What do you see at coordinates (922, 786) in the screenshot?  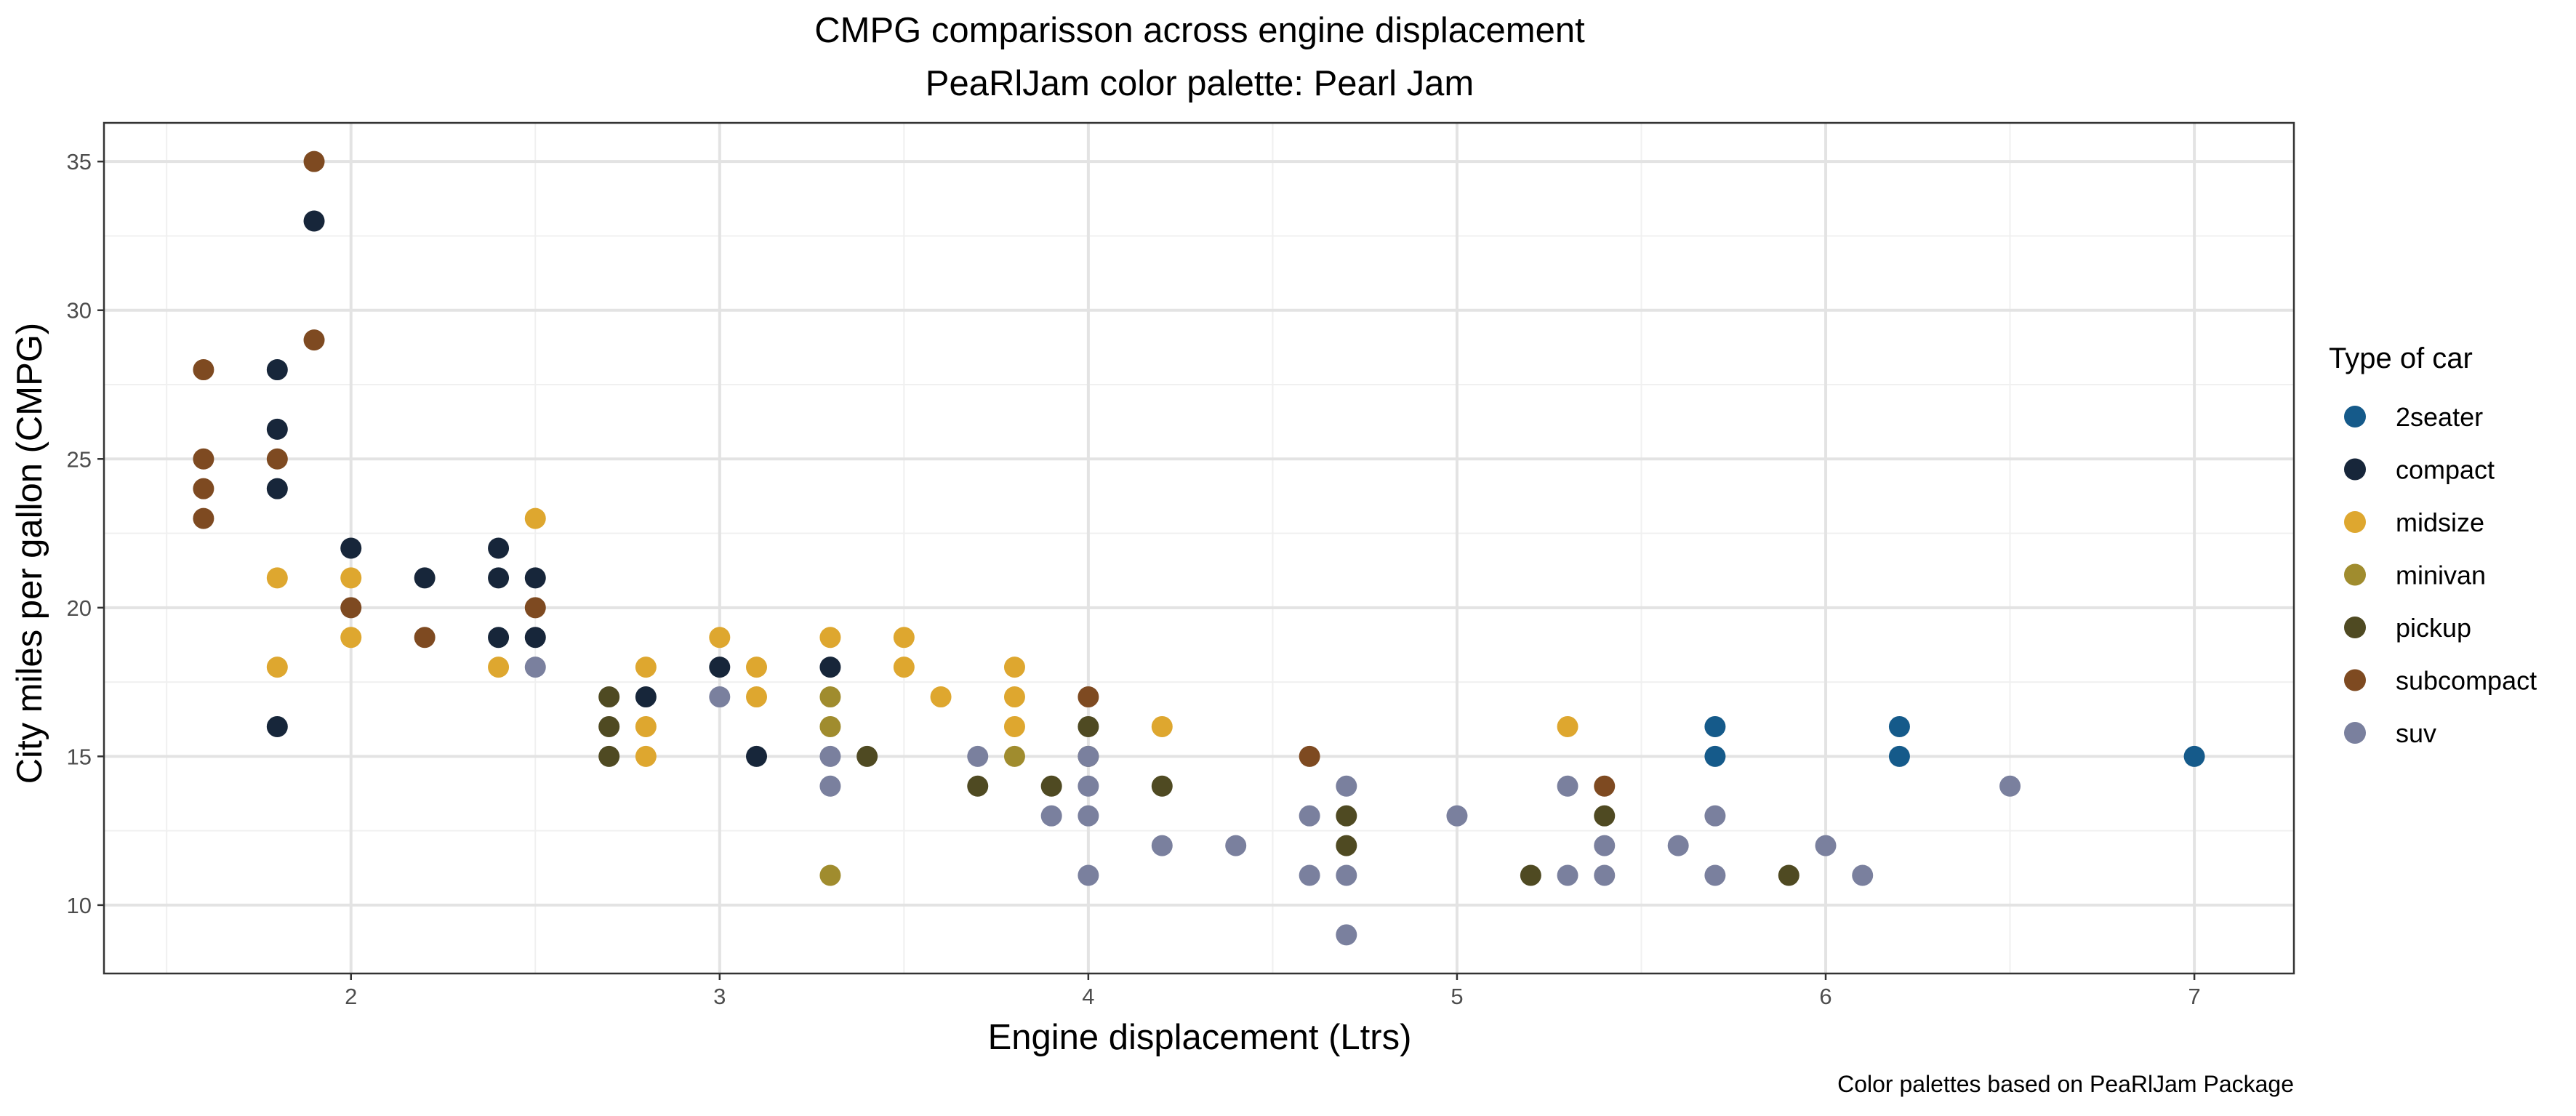 I see `series-minivan` at bounding box center [922, 786].